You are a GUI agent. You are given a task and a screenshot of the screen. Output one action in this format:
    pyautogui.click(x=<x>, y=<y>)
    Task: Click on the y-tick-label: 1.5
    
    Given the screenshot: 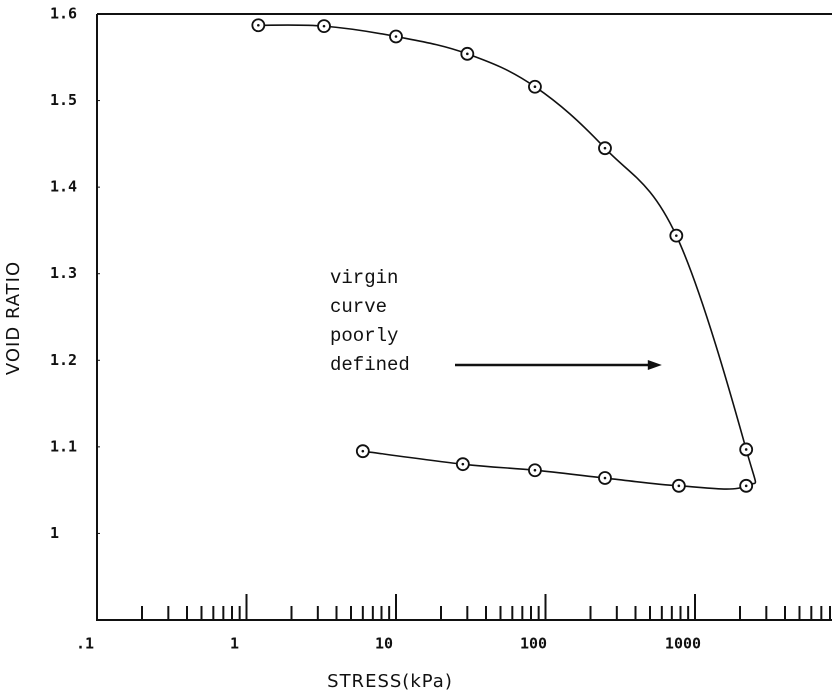 What is the action you would take?
    pyautogui.click(x=63, y=100)
    